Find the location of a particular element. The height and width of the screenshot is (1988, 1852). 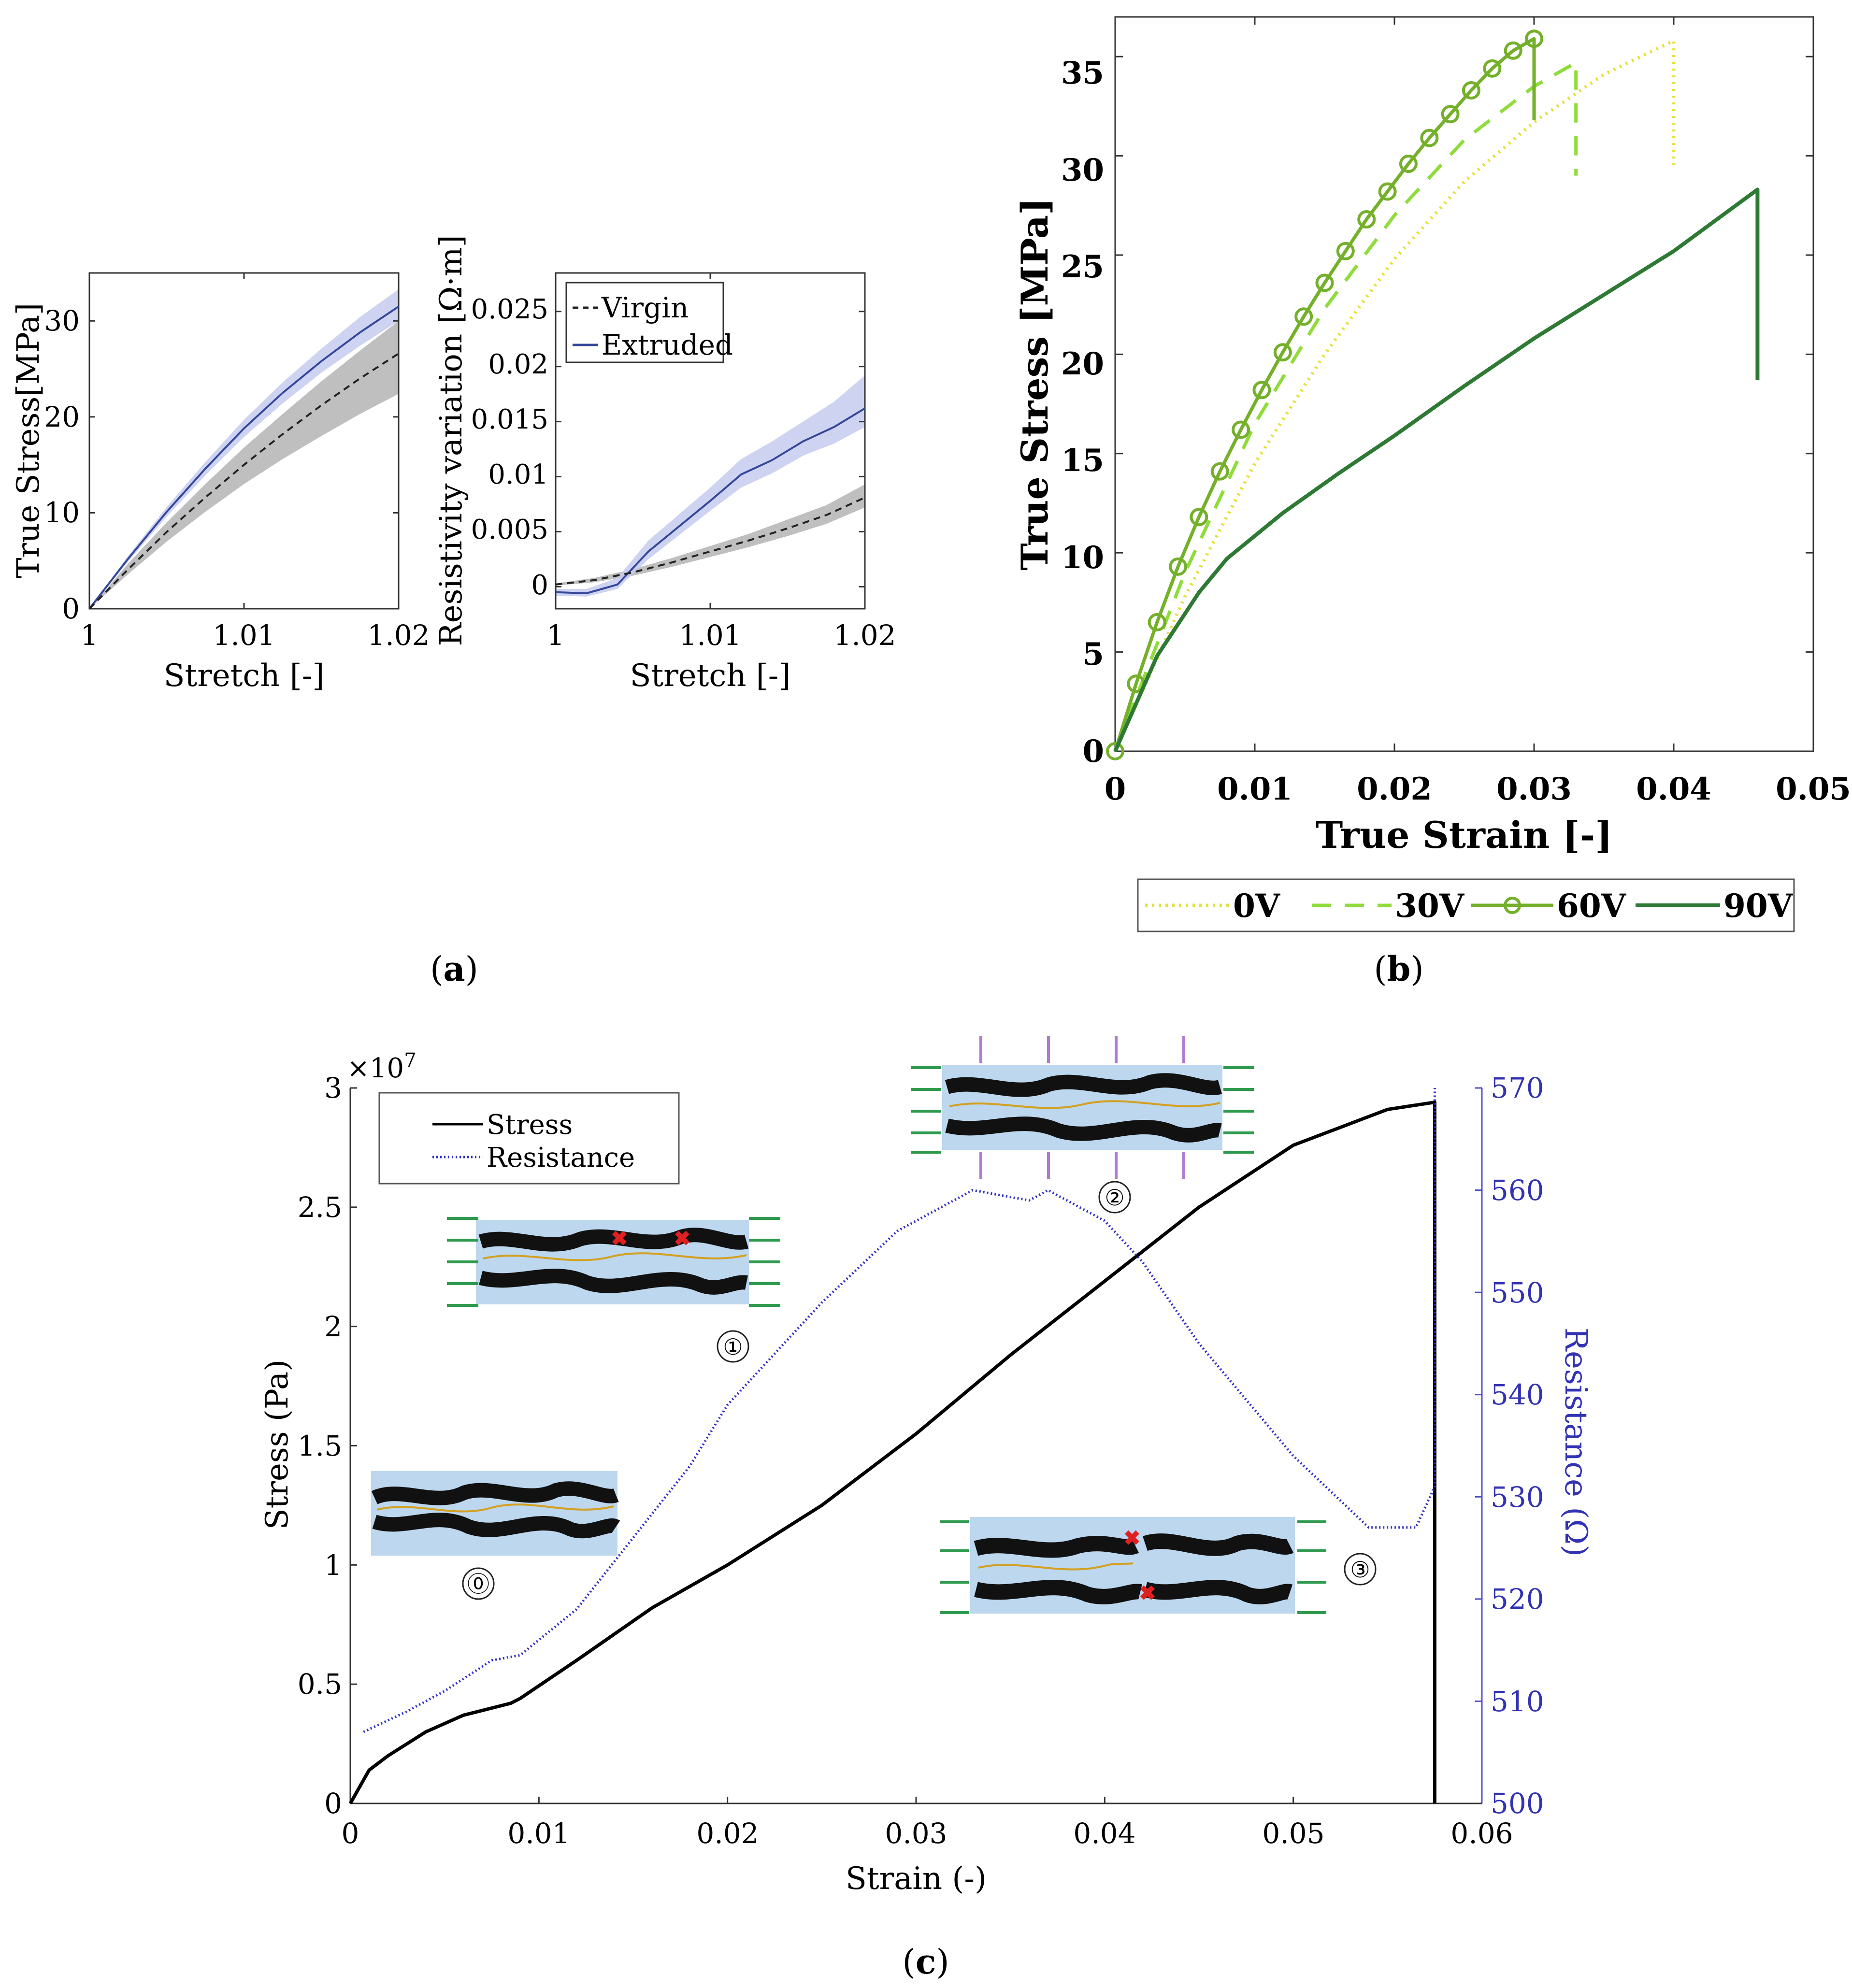

legend-label-90v: 90V is located at coordinates (1758, 906).